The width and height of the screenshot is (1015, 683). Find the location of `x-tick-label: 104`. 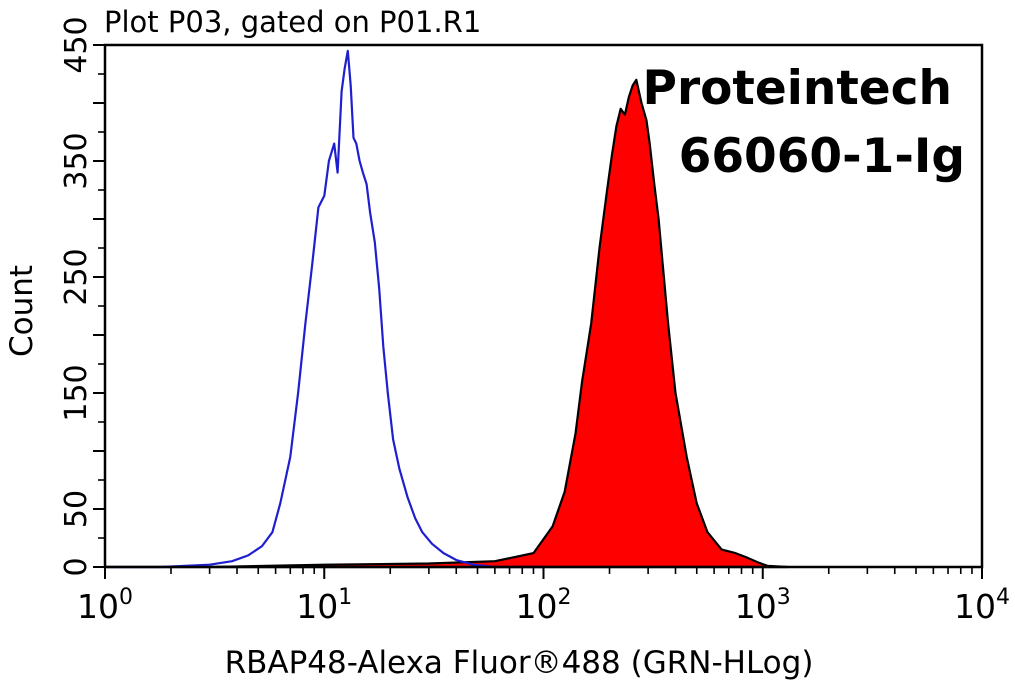

x-tick-label: 104 is located at coordinates (982, 605).